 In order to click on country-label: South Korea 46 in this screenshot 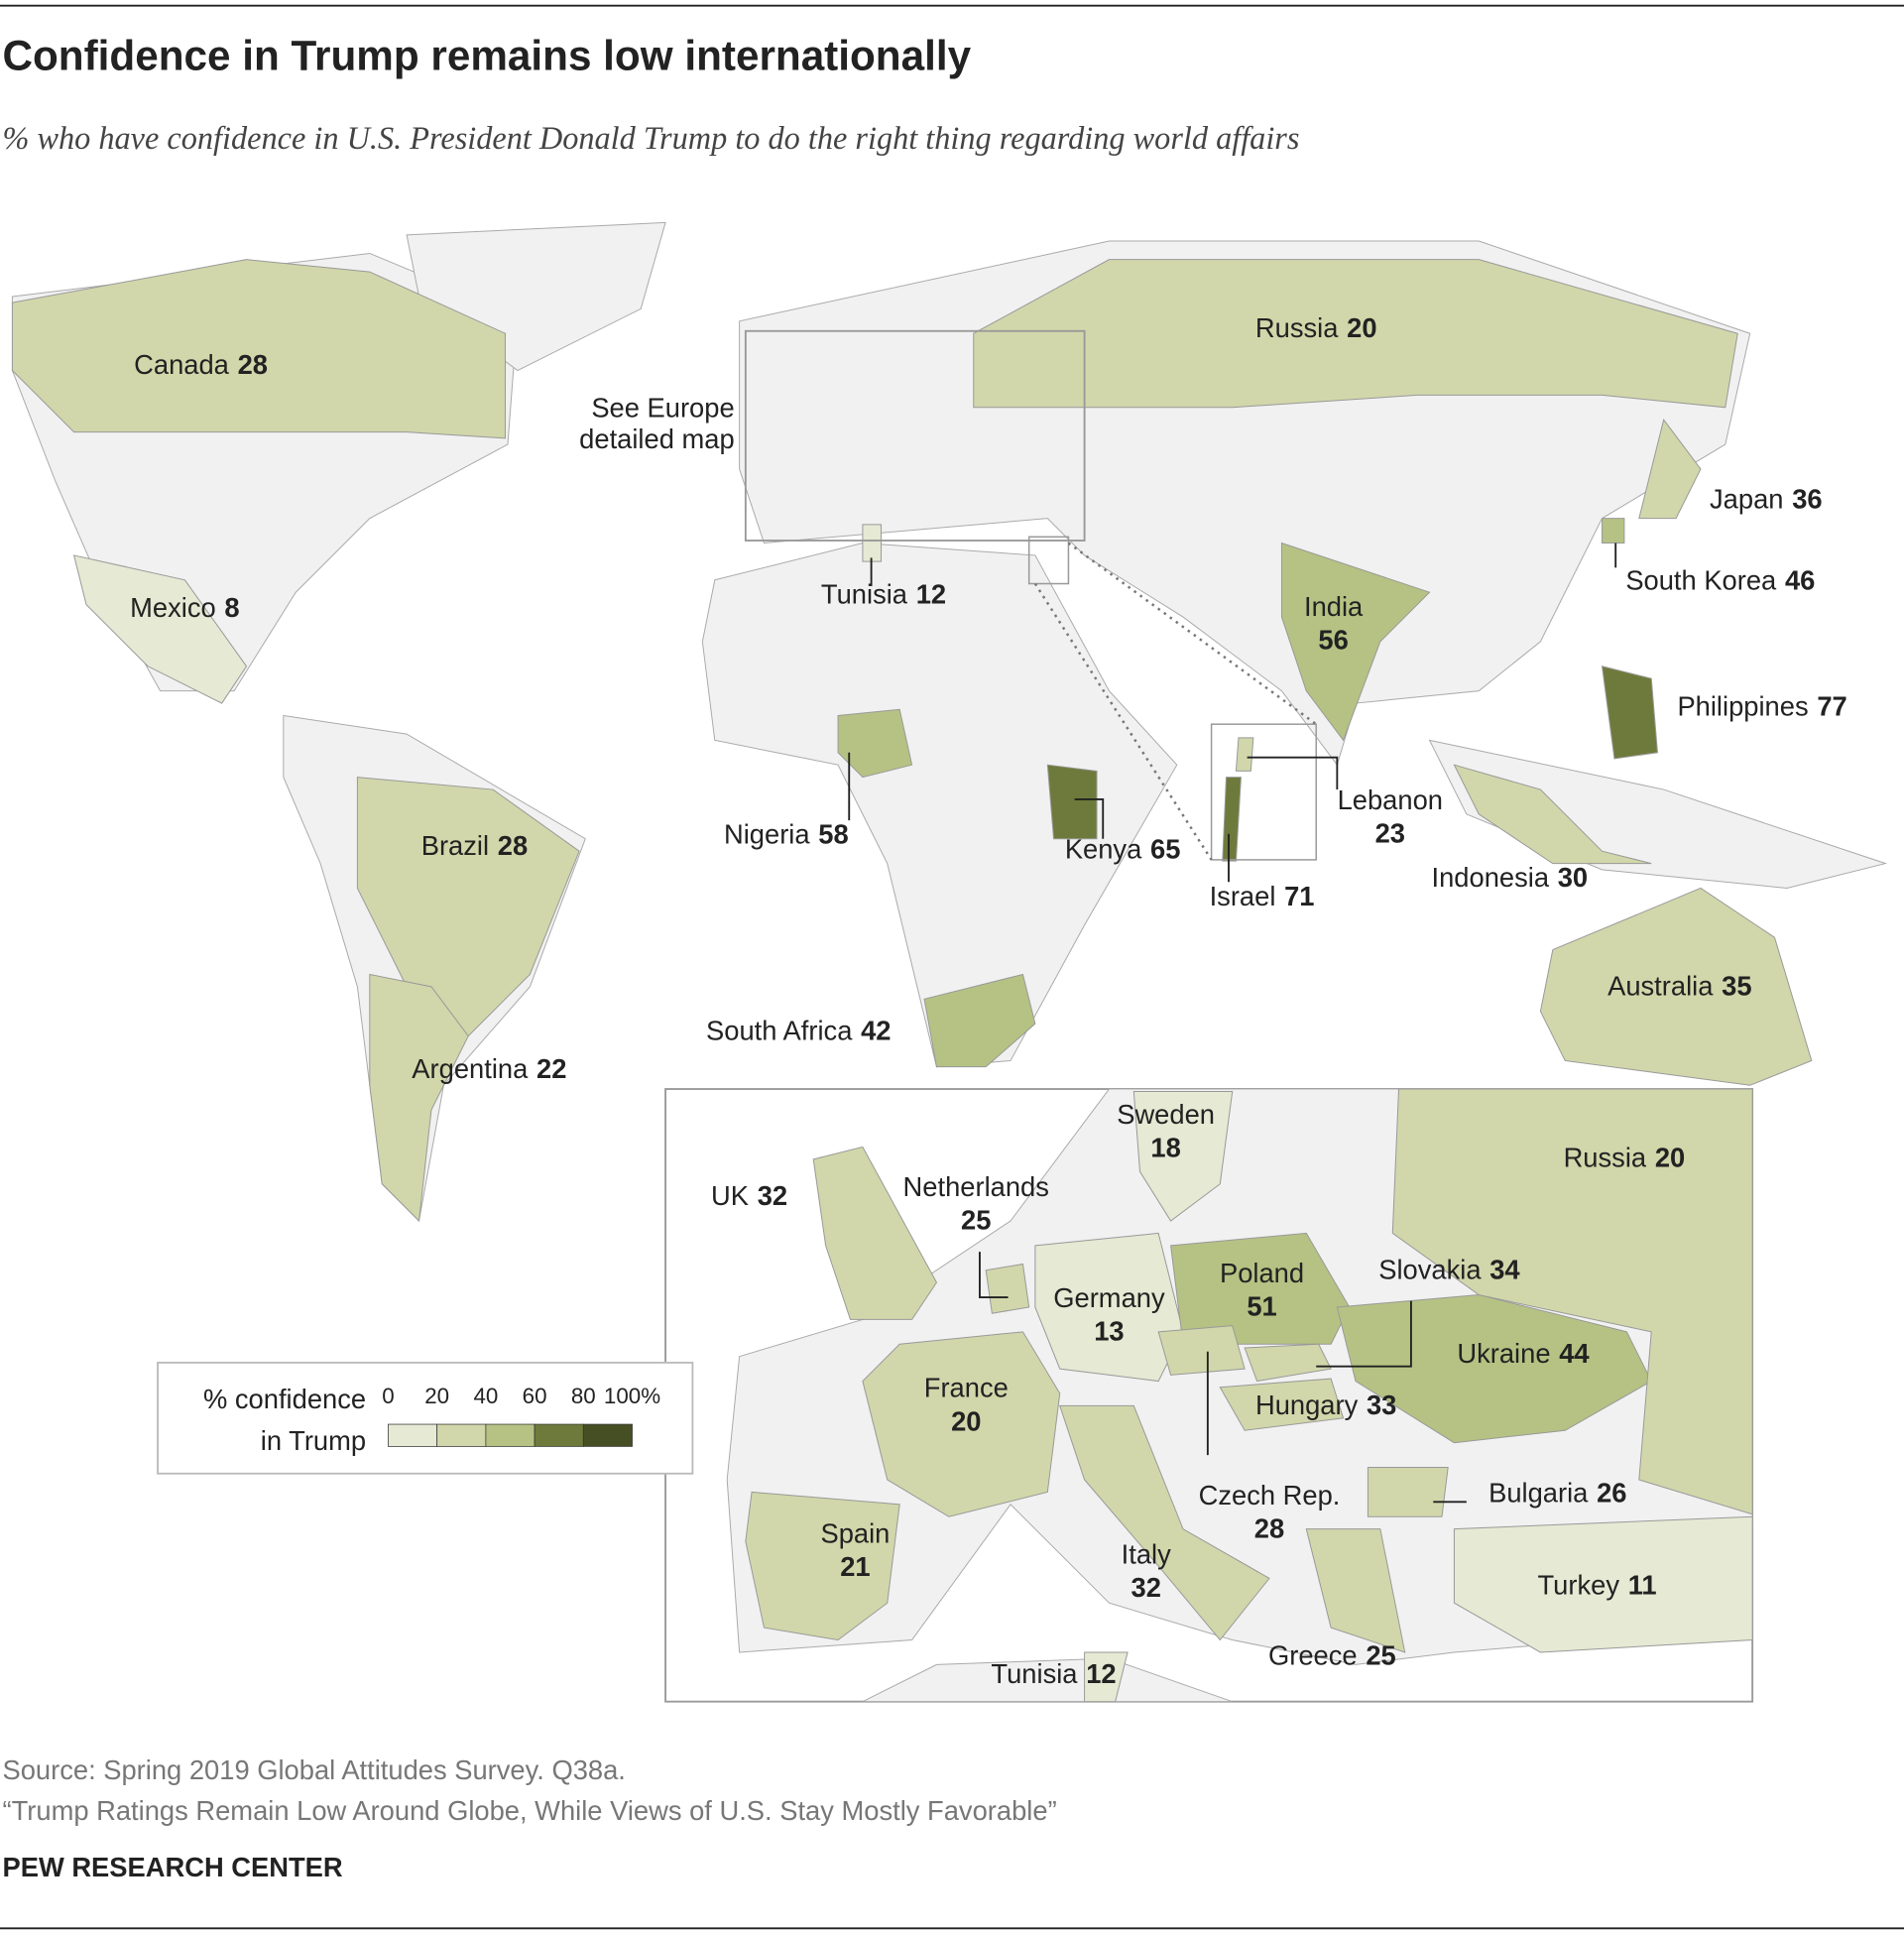, I will do `click(1720, 580)`.